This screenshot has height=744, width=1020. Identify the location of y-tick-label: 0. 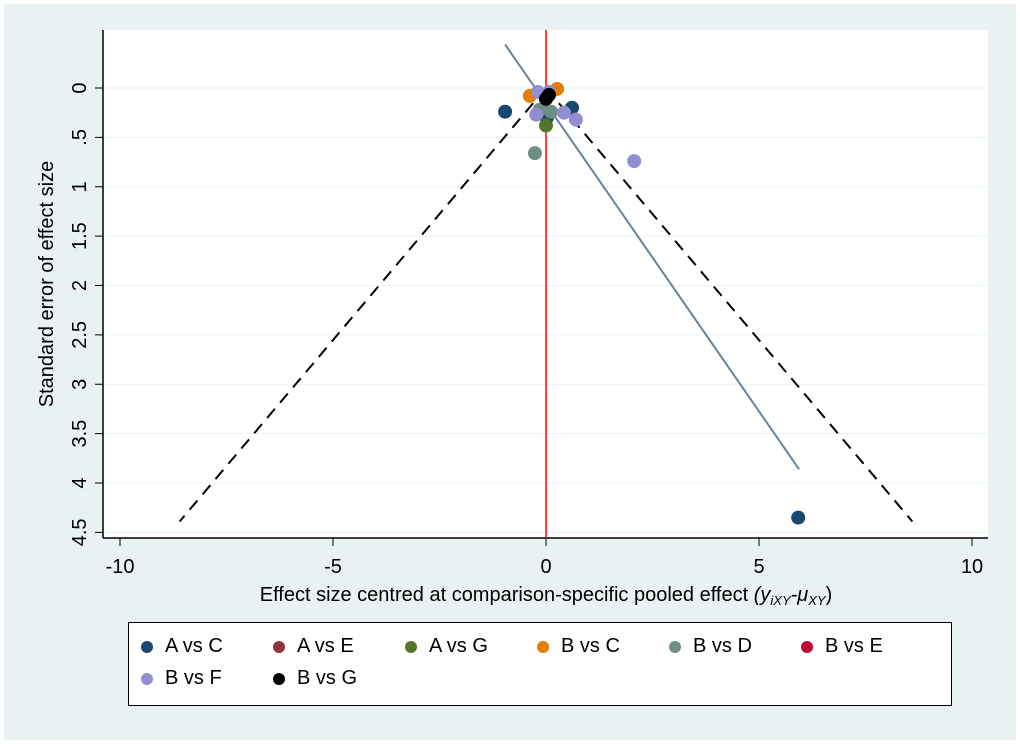
(80, 87).